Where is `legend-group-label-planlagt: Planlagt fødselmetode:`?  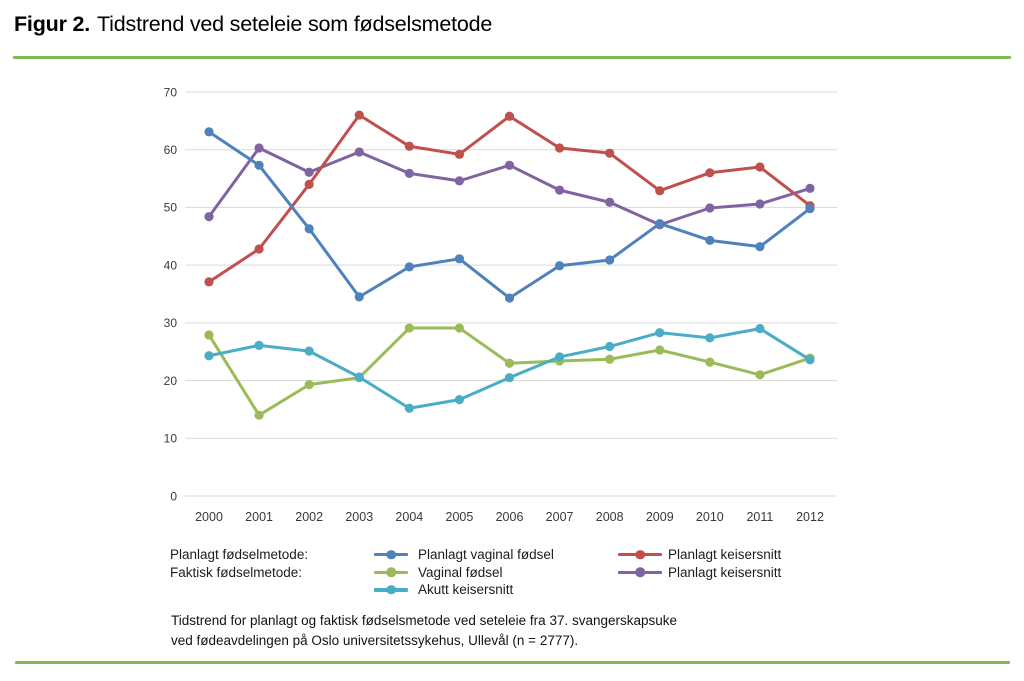 legend-group-label-planlagt: Planlagt fødselmetode: is located at coordinates (239, 554).